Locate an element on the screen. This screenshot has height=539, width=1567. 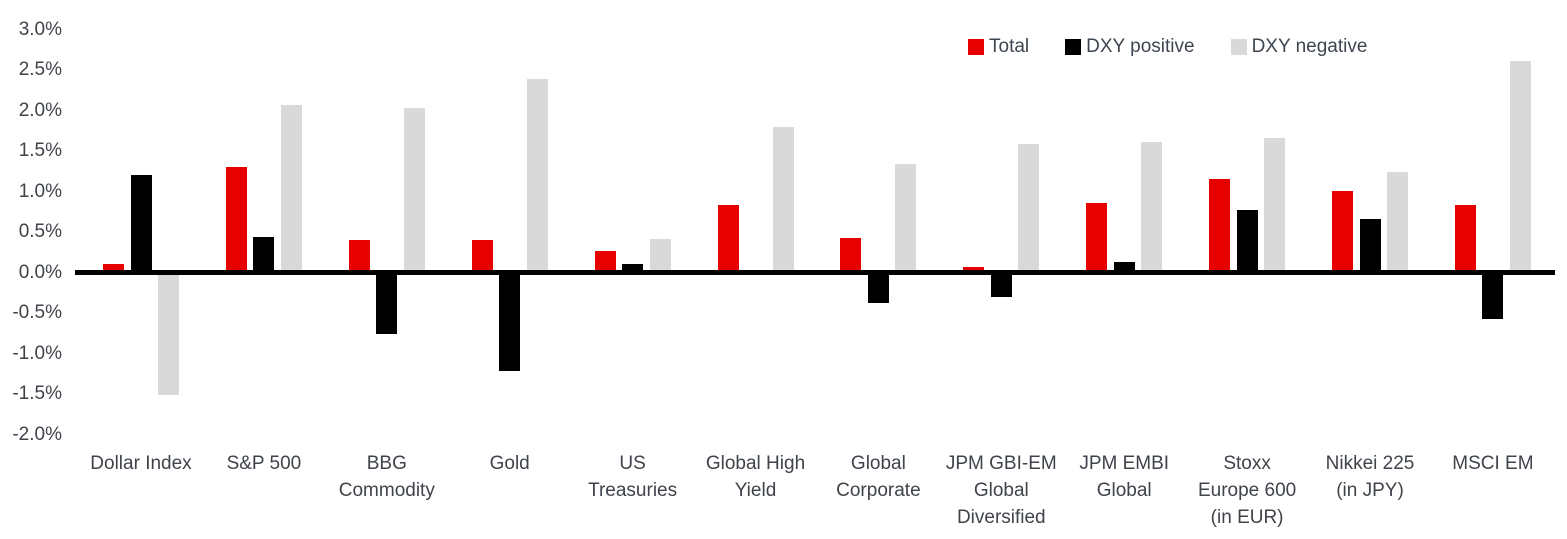
chart-legend: Total DXY positive DXY negative is located at coordinates (1167, 47).